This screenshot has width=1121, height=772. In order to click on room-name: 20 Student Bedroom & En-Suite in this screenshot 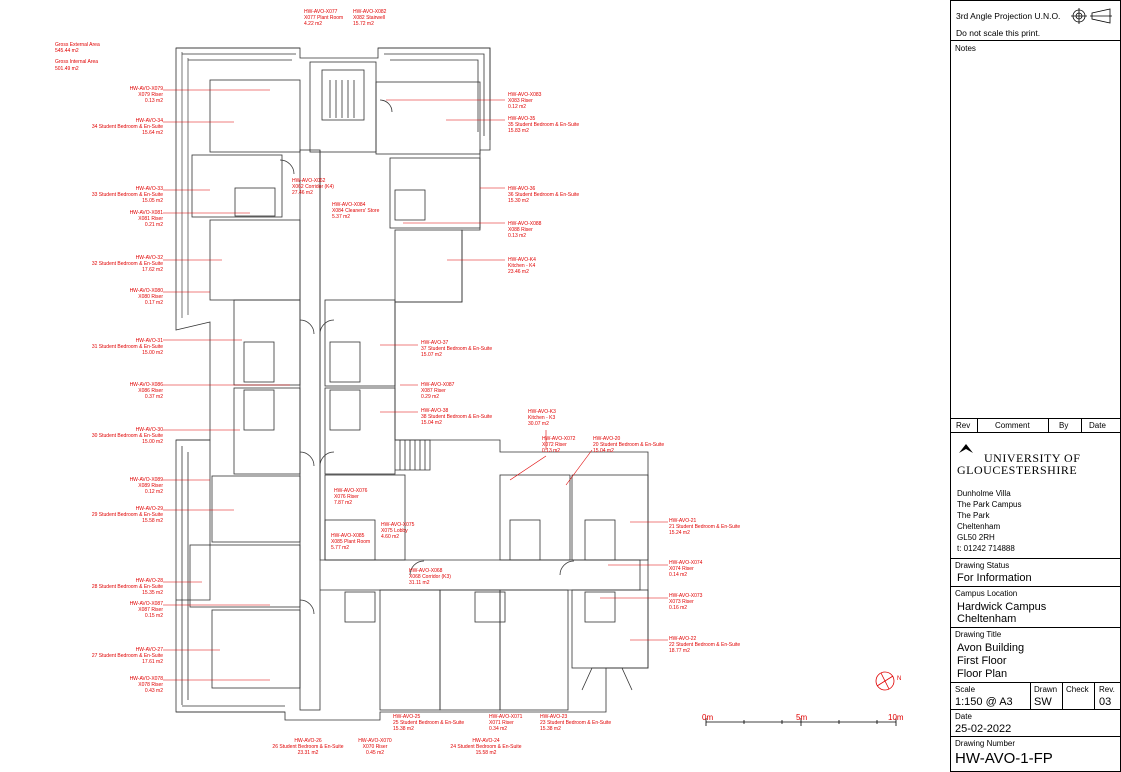, I will do `click(629, 445)`.